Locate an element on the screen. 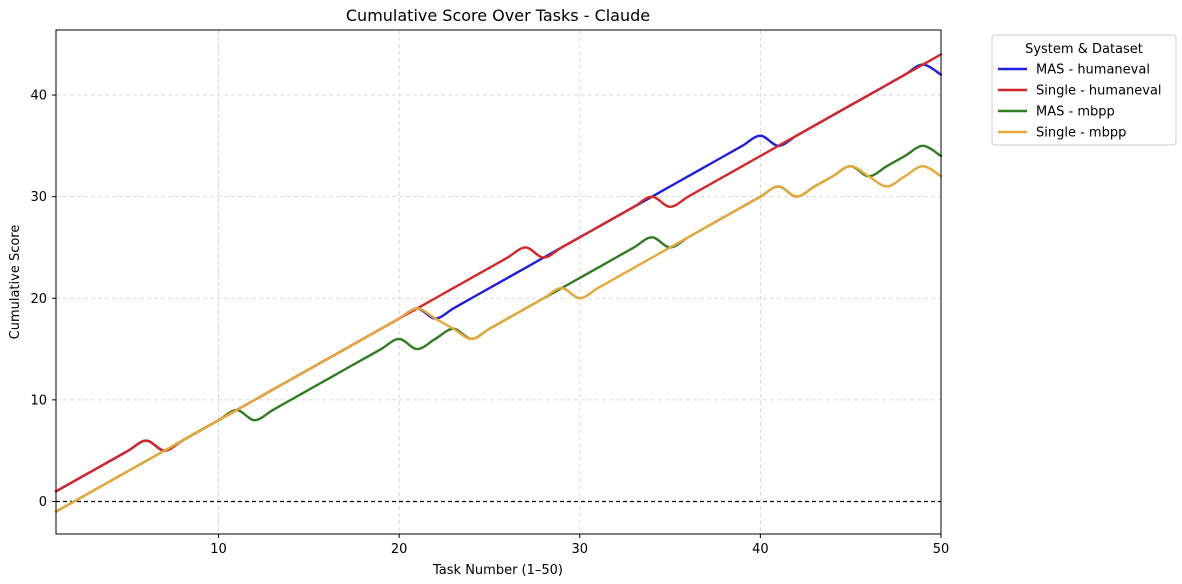 The width and height of the screenshot is (1182, 584). y-tick-label: 20 is located at coordinates (38, 299).